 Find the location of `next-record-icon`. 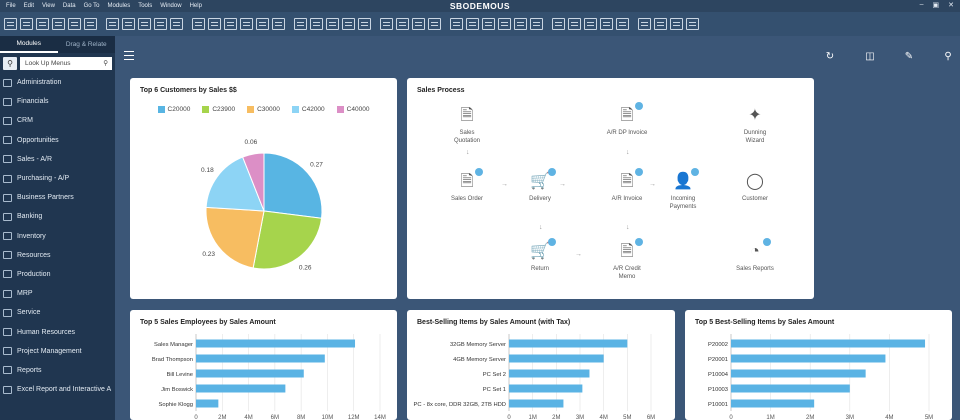

next-record-icon is located at coordinates (176, 24).